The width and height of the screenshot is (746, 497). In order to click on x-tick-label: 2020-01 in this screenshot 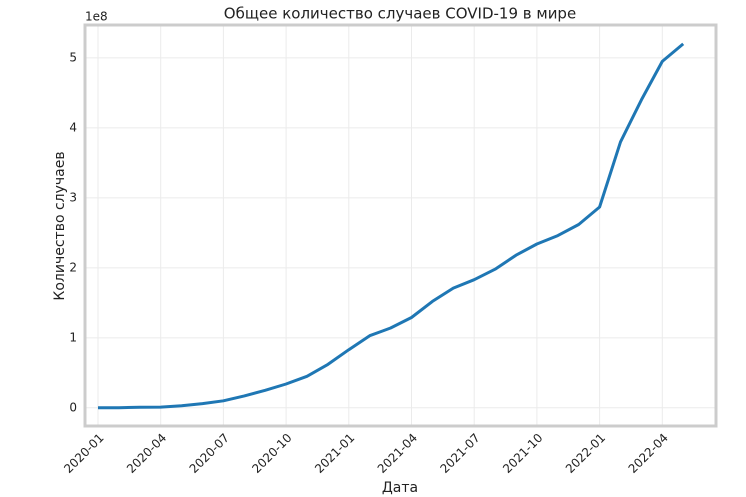, I will do `click(83, 453)`.